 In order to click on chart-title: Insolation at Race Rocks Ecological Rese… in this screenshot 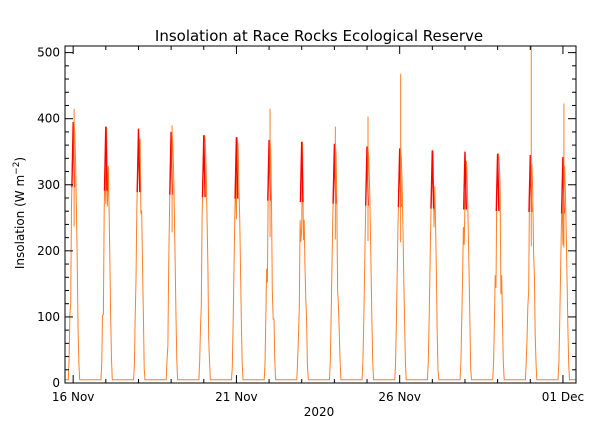, I will do `click(319, 36)`.